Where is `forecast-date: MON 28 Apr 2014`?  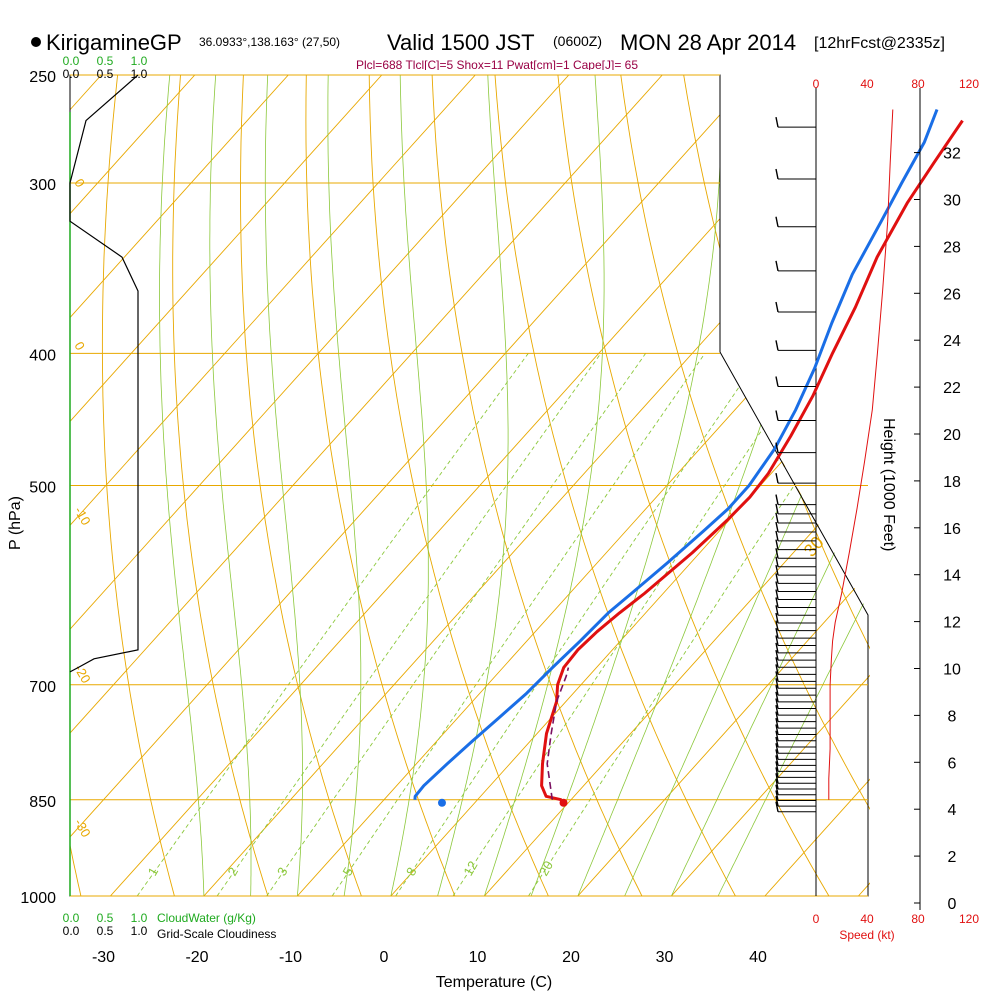
forecast-date: MON 28 Apr 2014 is located at coordinates (708, 42).